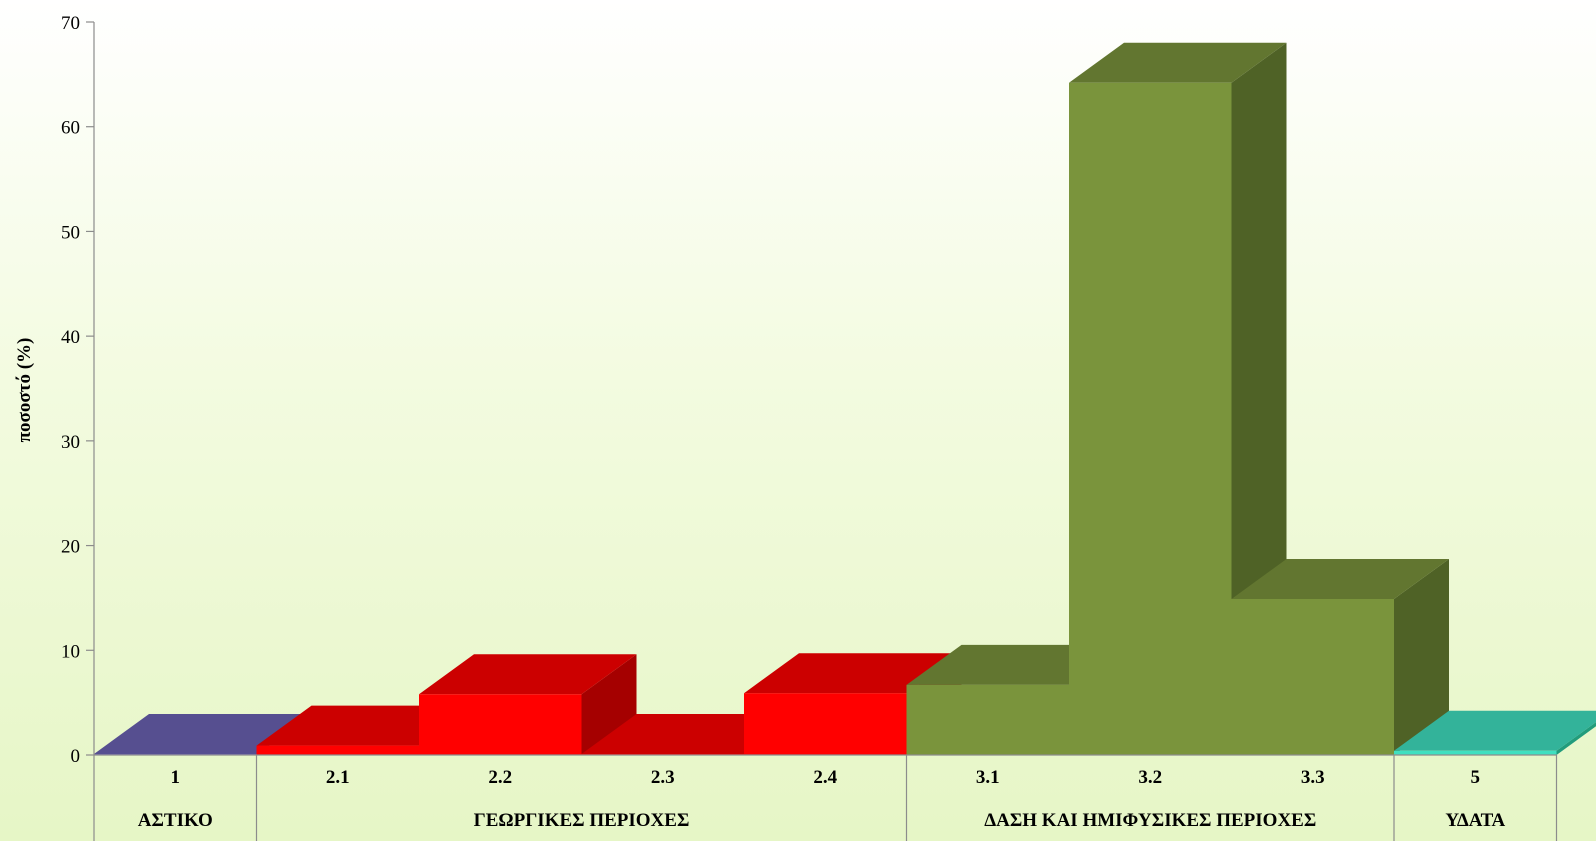  What do you see at coordinates (1475, 820) in the screenshot?
I see `group-label: ΥΔΑΤΑ` at bounding box center [1475, 820].